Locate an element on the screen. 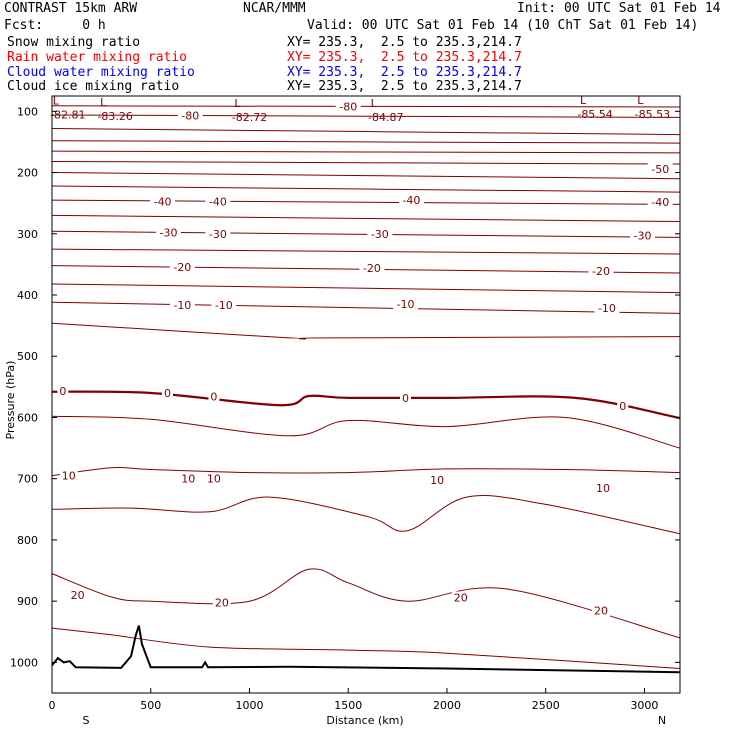  y-tick-label: 800 is located at coordinates (27, 540).